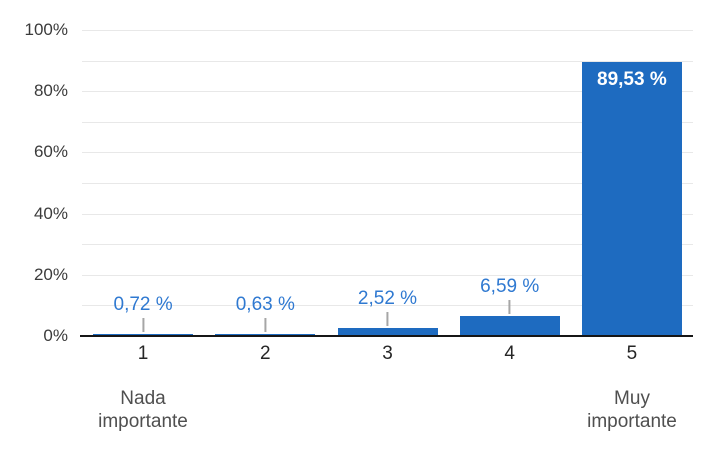 The width and height of the screenshot is (721, 459). I want to click on y-axis-tick-label: 0%, so click(55, 335).